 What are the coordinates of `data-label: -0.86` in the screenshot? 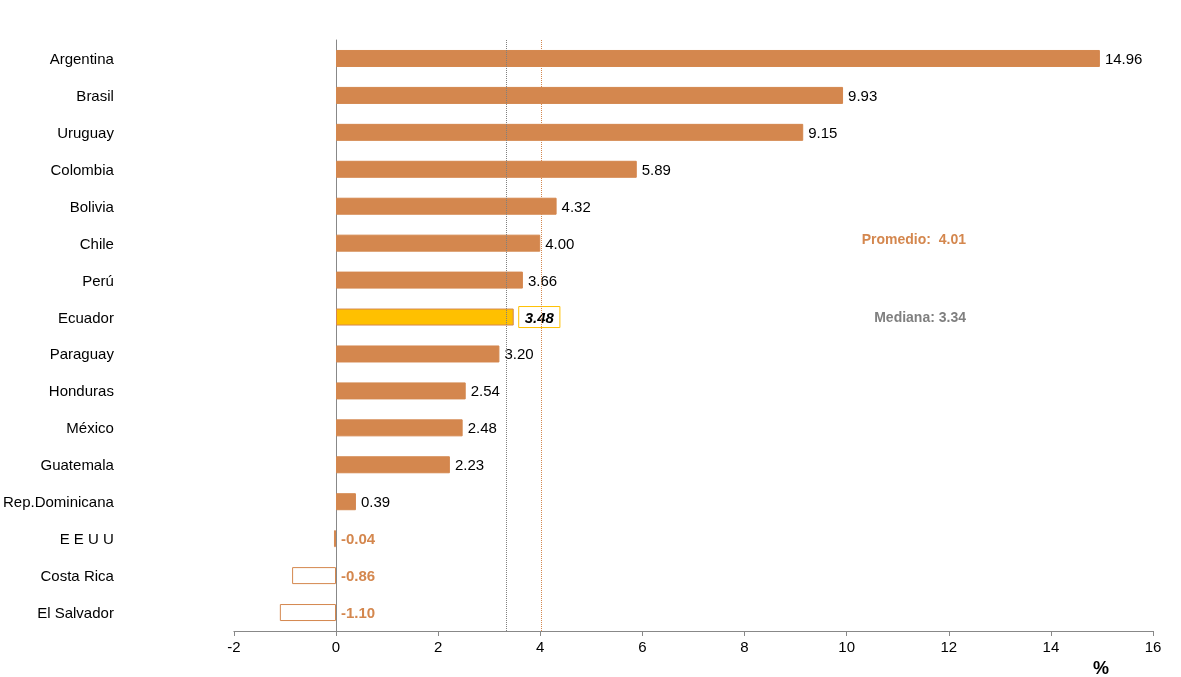 It's located at (358, 576).